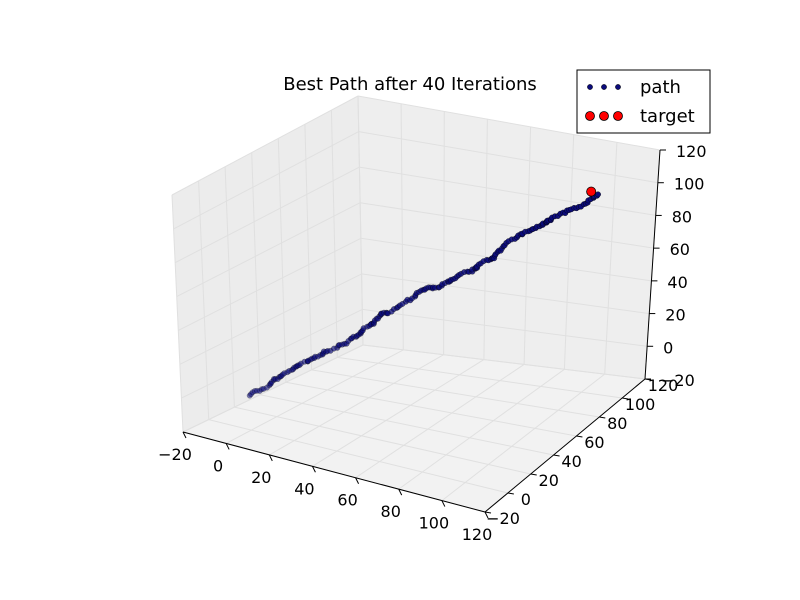  What do you see at coordinates (410, 84) in the screenshot?
I see `chart-title: Best Path after 40 Iterations` at bounding box center [410, 84].